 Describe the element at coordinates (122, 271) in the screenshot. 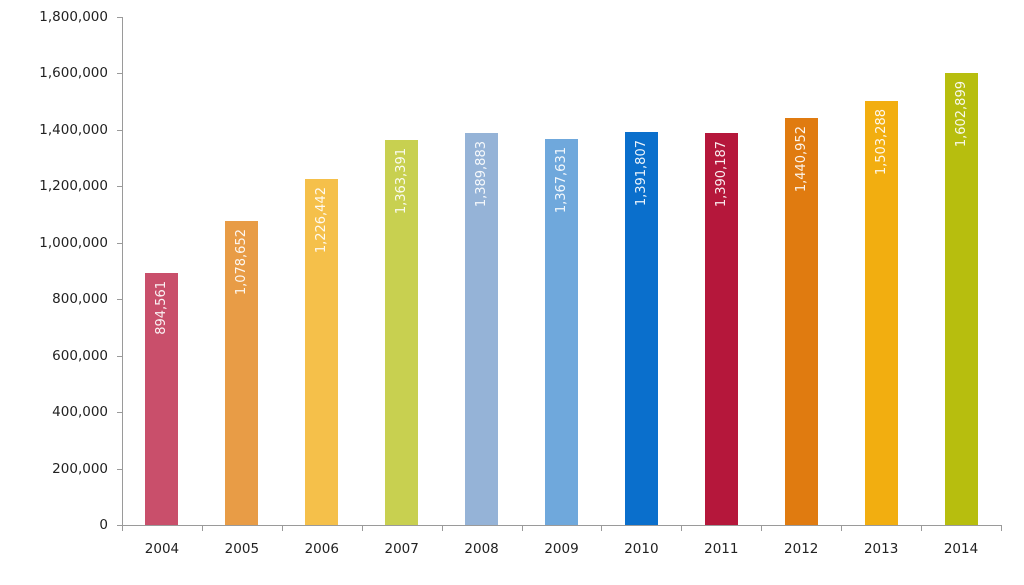

I see `y-axis-line` at that location.